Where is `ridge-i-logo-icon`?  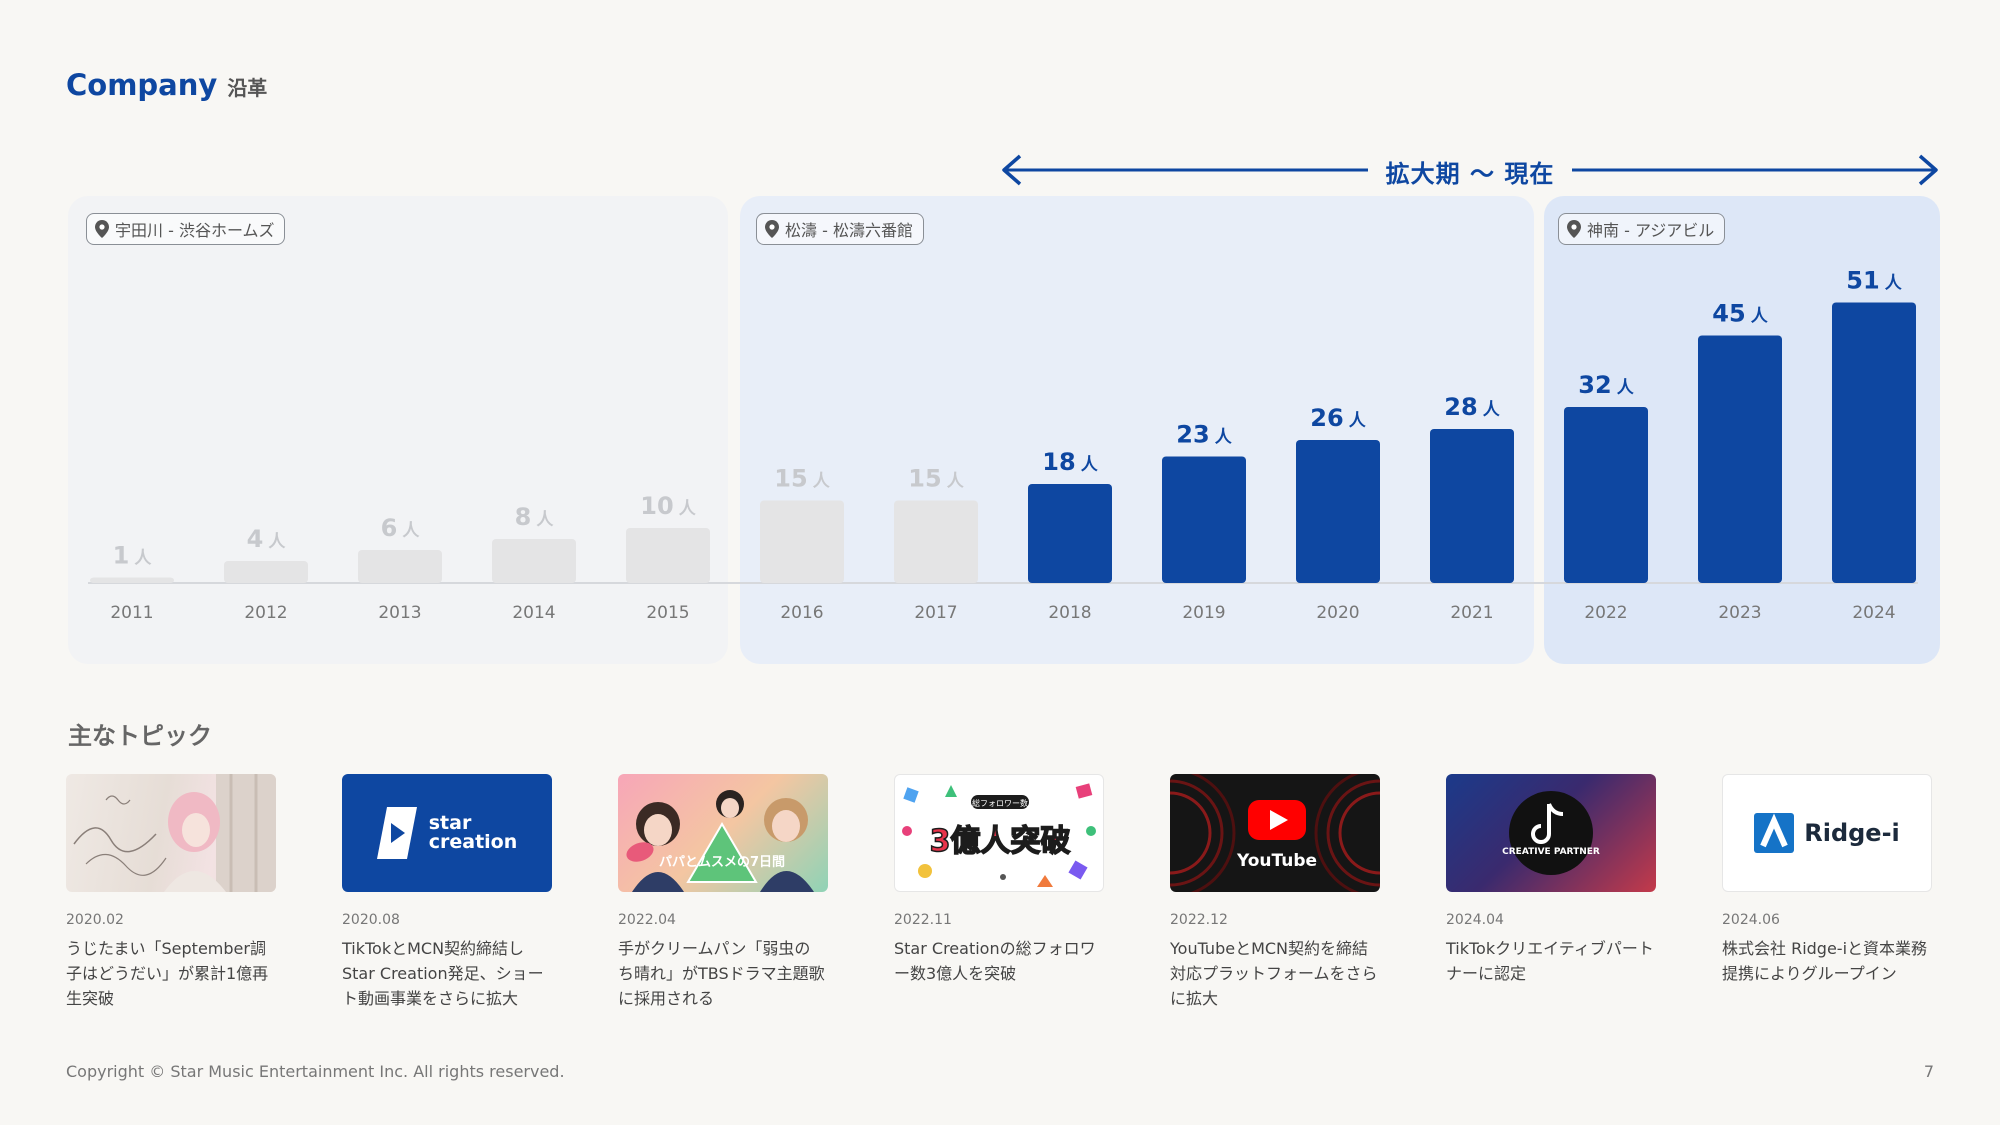 ridge-i-logo-icon is located at coordinates (1774, 833).